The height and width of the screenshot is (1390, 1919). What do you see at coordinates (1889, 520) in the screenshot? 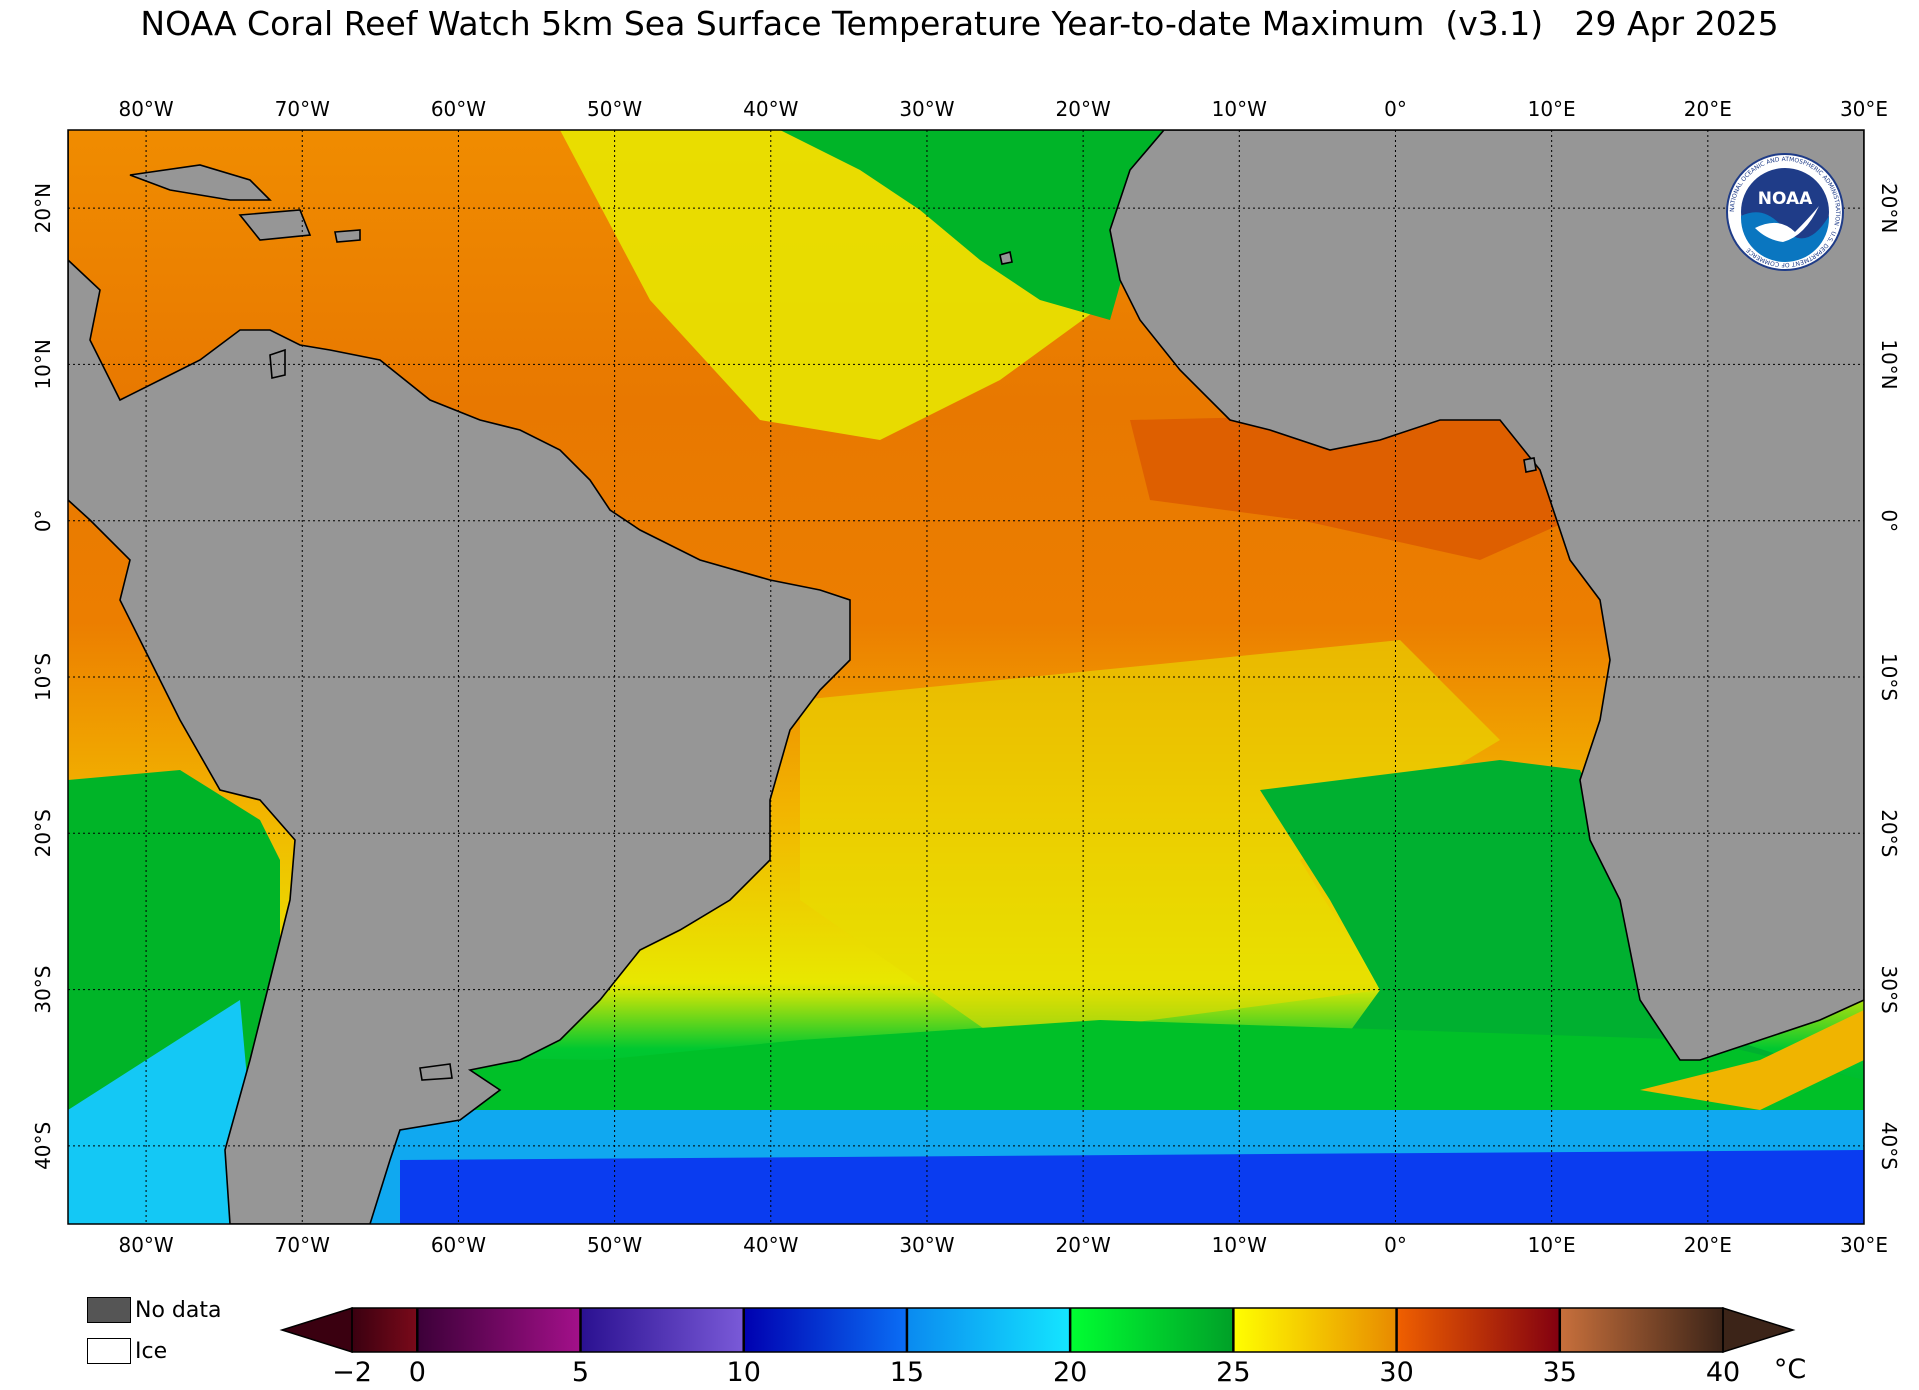
I see `lat-label-right-2: 0°` at bounding box center [1889, 520].